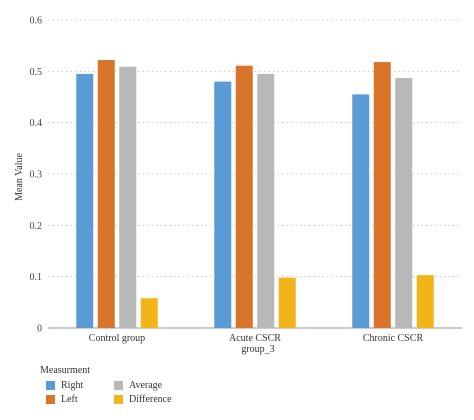  Describe the element at coordinates (36, 21) in the screenshot. I see `y-tick-label: 0.6` at that location.